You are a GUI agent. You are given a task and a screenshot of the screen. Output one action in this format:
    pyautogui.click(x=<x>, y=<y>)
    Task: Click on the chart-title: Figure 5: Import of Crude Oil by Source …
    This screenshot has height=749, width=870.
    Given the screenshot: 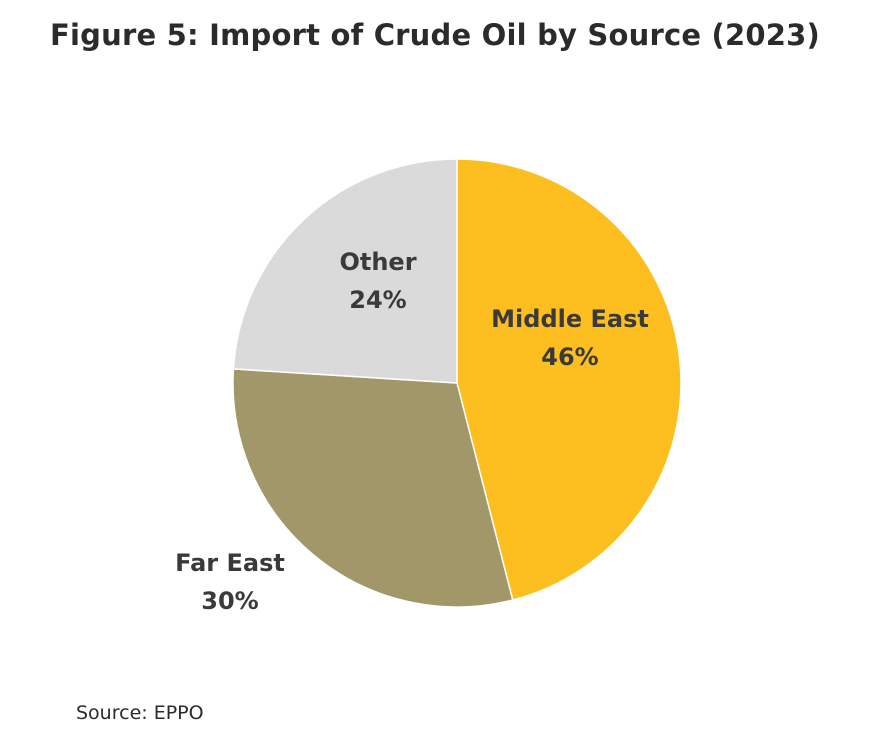 What is the action you would take?
    pyautogui.click(x=435, y=35)
    